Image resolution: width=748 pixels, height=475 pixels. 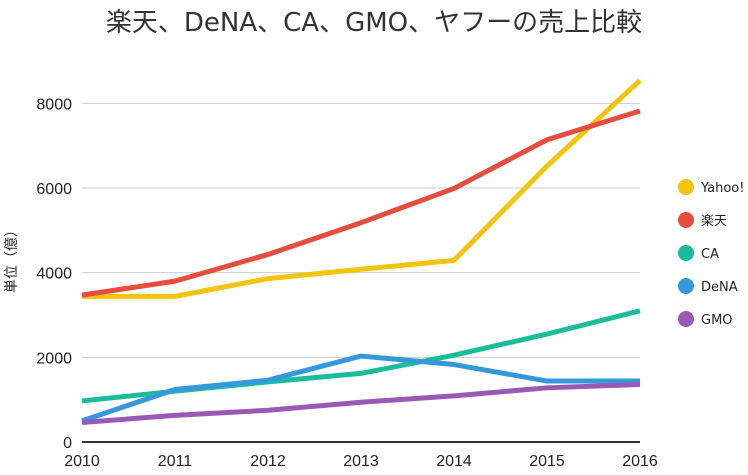 What do you see at coordinates (454, 461) in the screenshot?
I see `x-tick-label: 2014` at bounding box center [454, 461].